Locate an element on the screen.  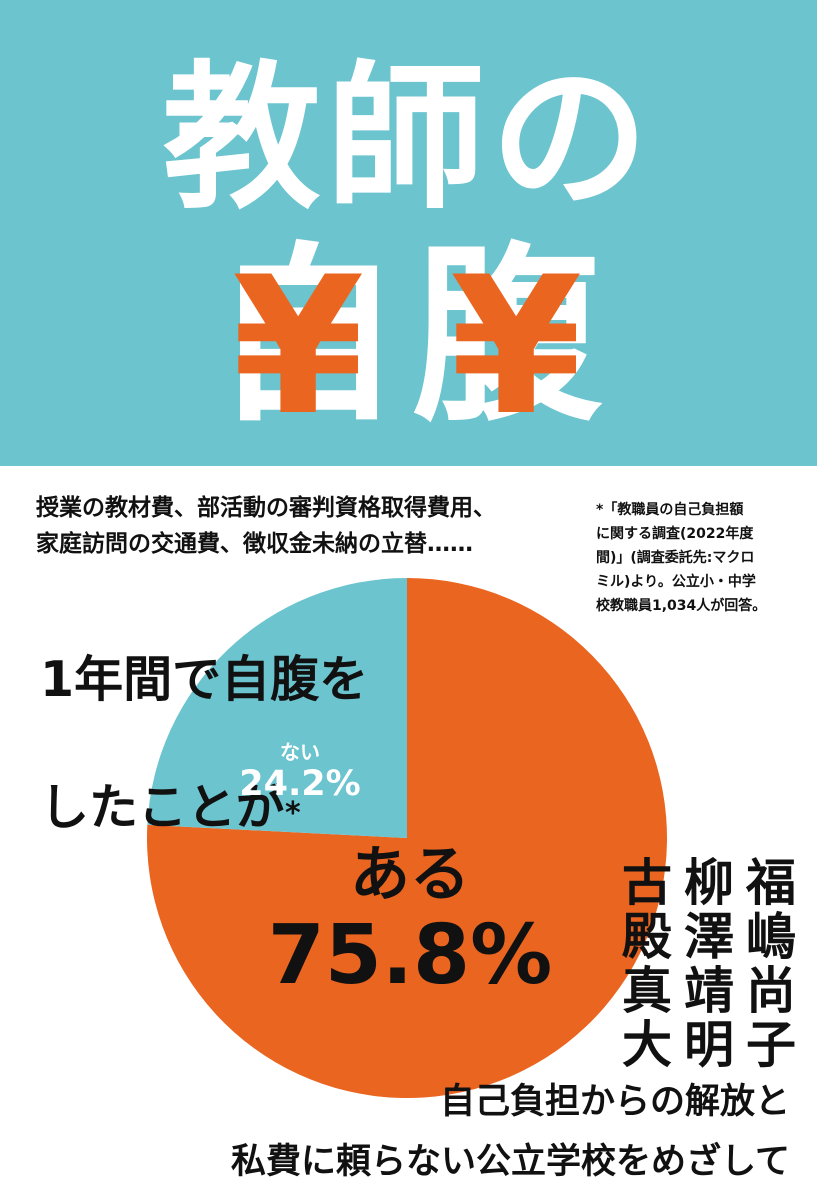
tagline: 自己負担からの解放と 私費に頼らない公立学校をめざして is located at coordinates (470, 1132).